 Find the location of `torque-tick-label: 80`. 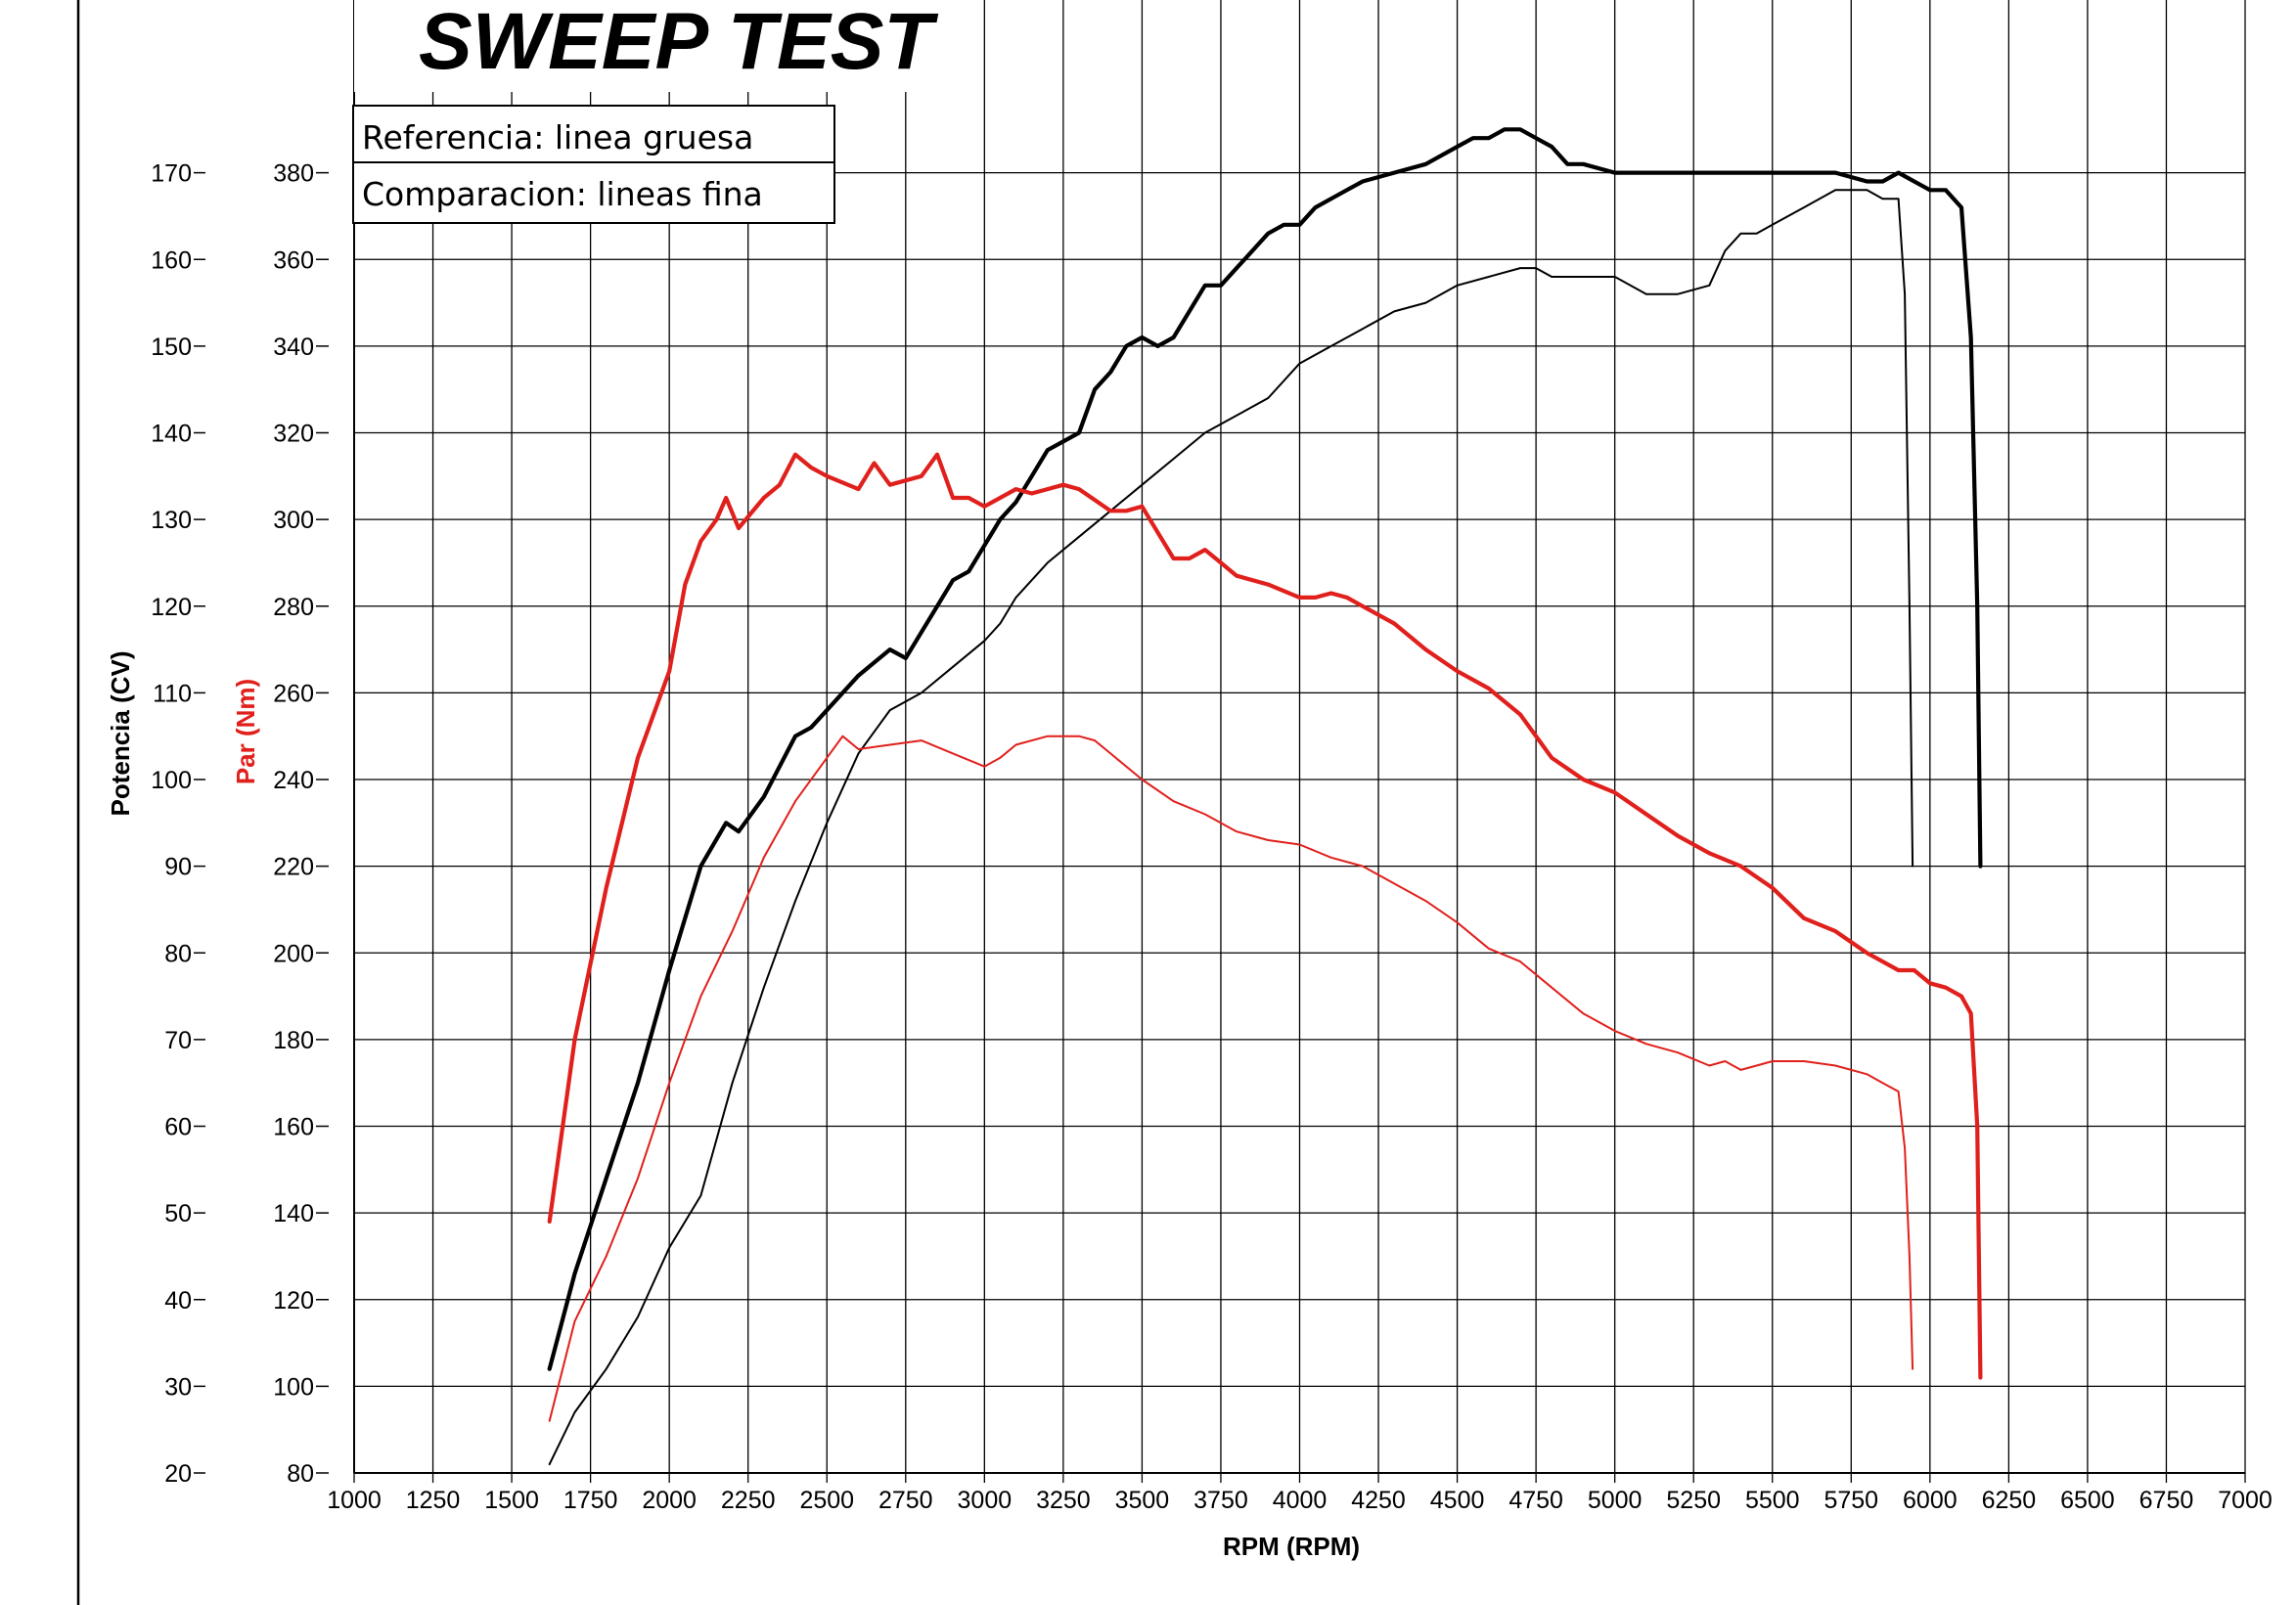

torque-tick-label: 80 is located at coordinates (300, 1474).